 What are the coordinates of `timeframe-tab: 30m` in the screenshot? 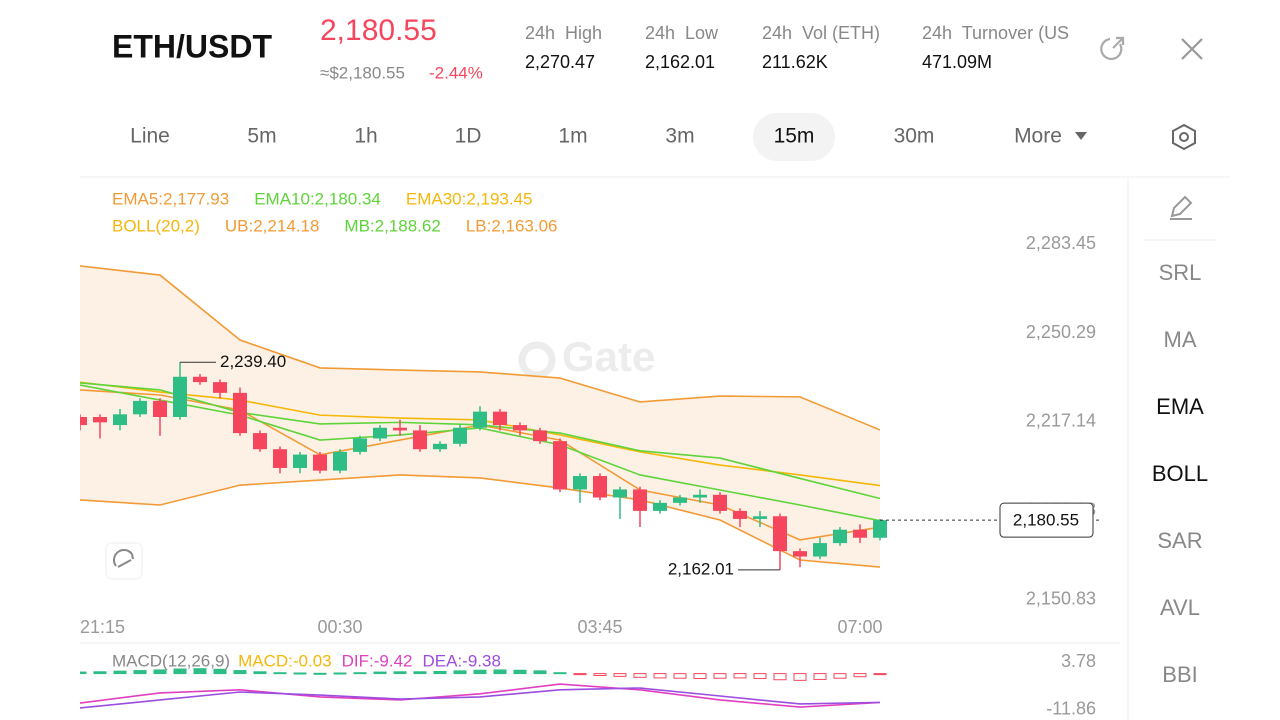 It's located at (914, 136).